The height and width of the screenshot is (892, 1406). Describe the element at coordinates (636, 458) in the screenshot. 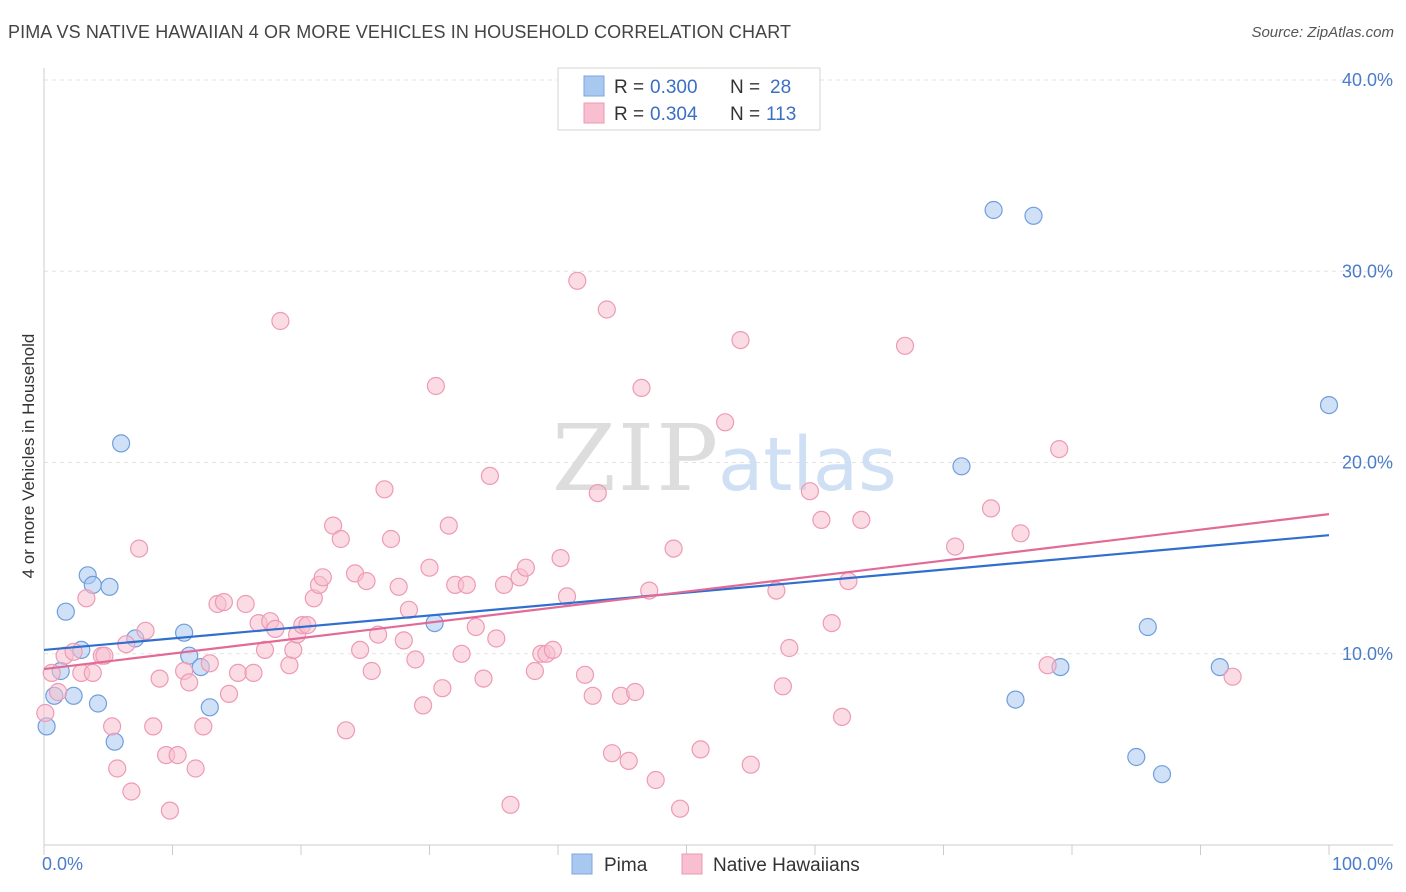

I see `watermark-zip: ZIP` at that location.